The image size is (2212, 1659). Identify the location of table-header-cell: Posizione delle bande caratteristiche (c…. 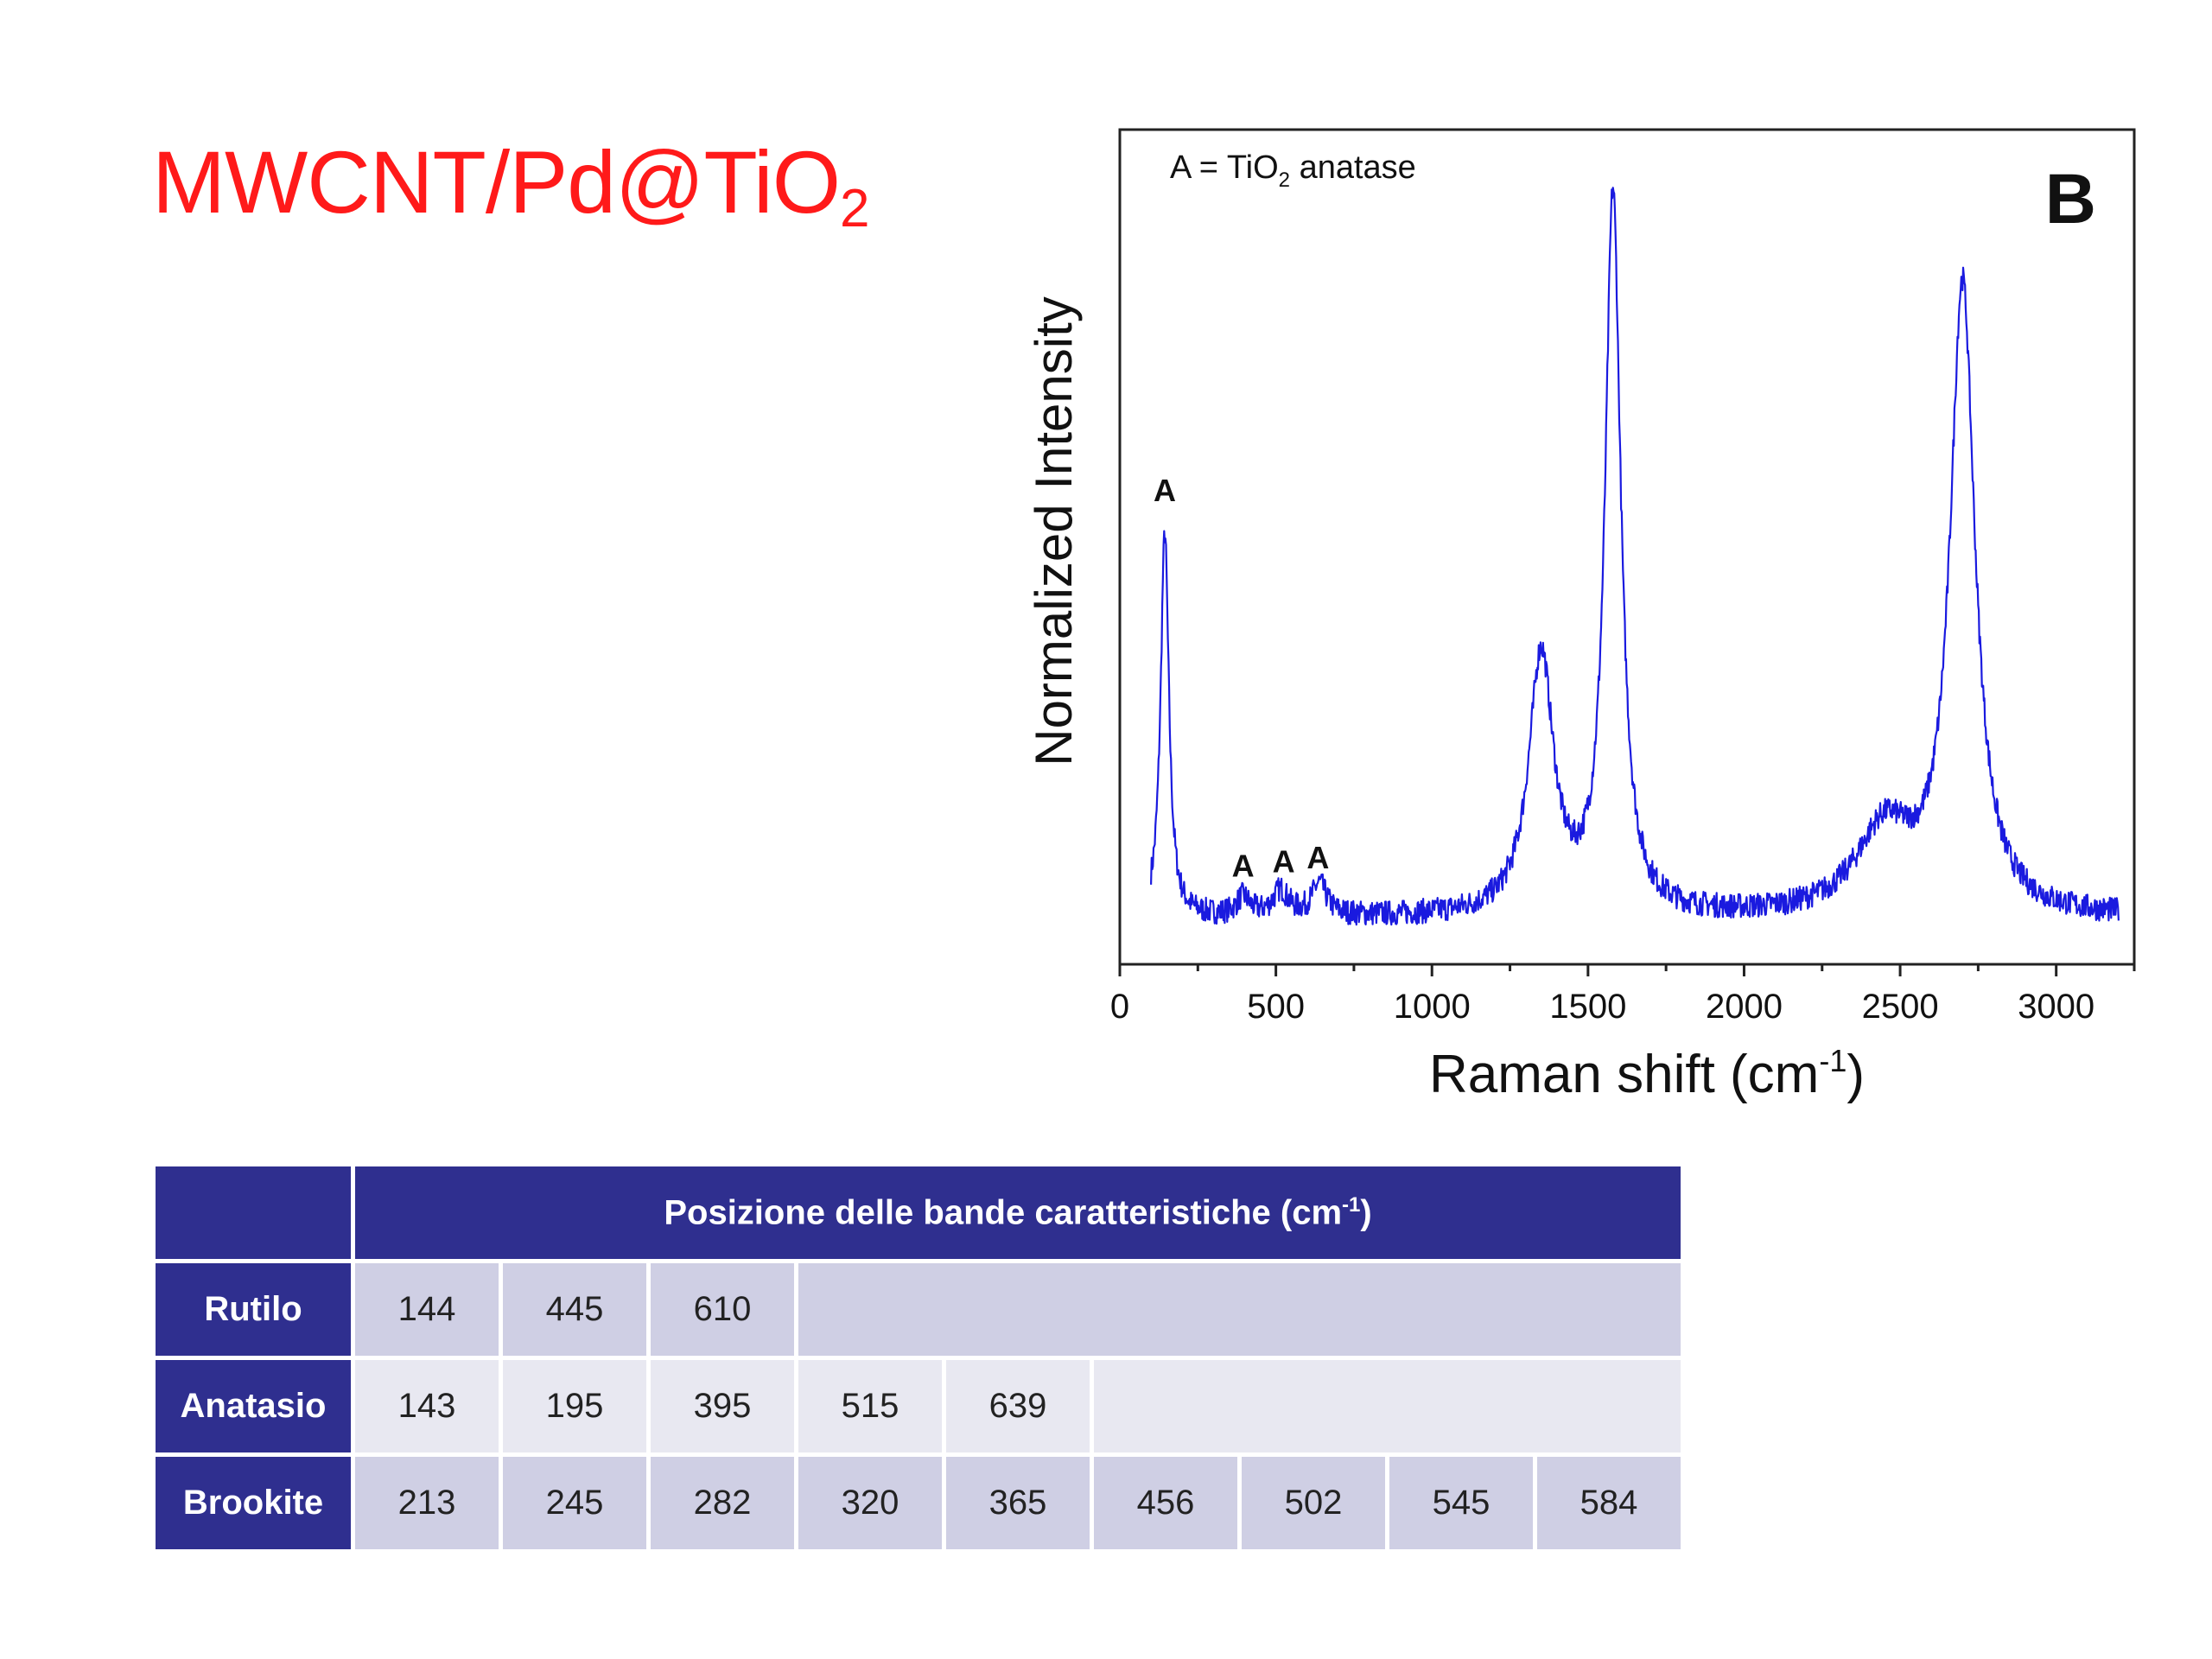
(1018, 1212).